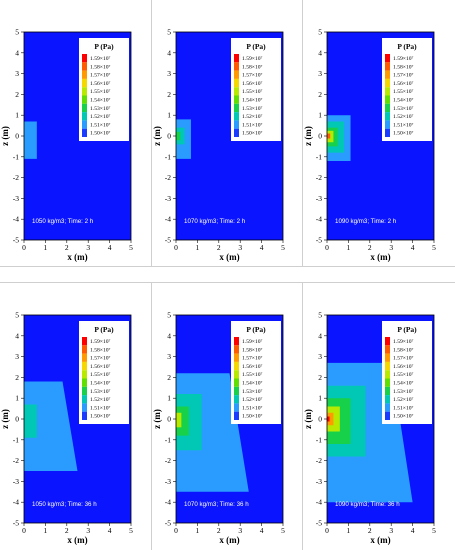 This screenshot has width=455, height=550. Describe the element at coordinates (77, 540) in the screenshot. I see `x-axis-label: x (m)` at that location.